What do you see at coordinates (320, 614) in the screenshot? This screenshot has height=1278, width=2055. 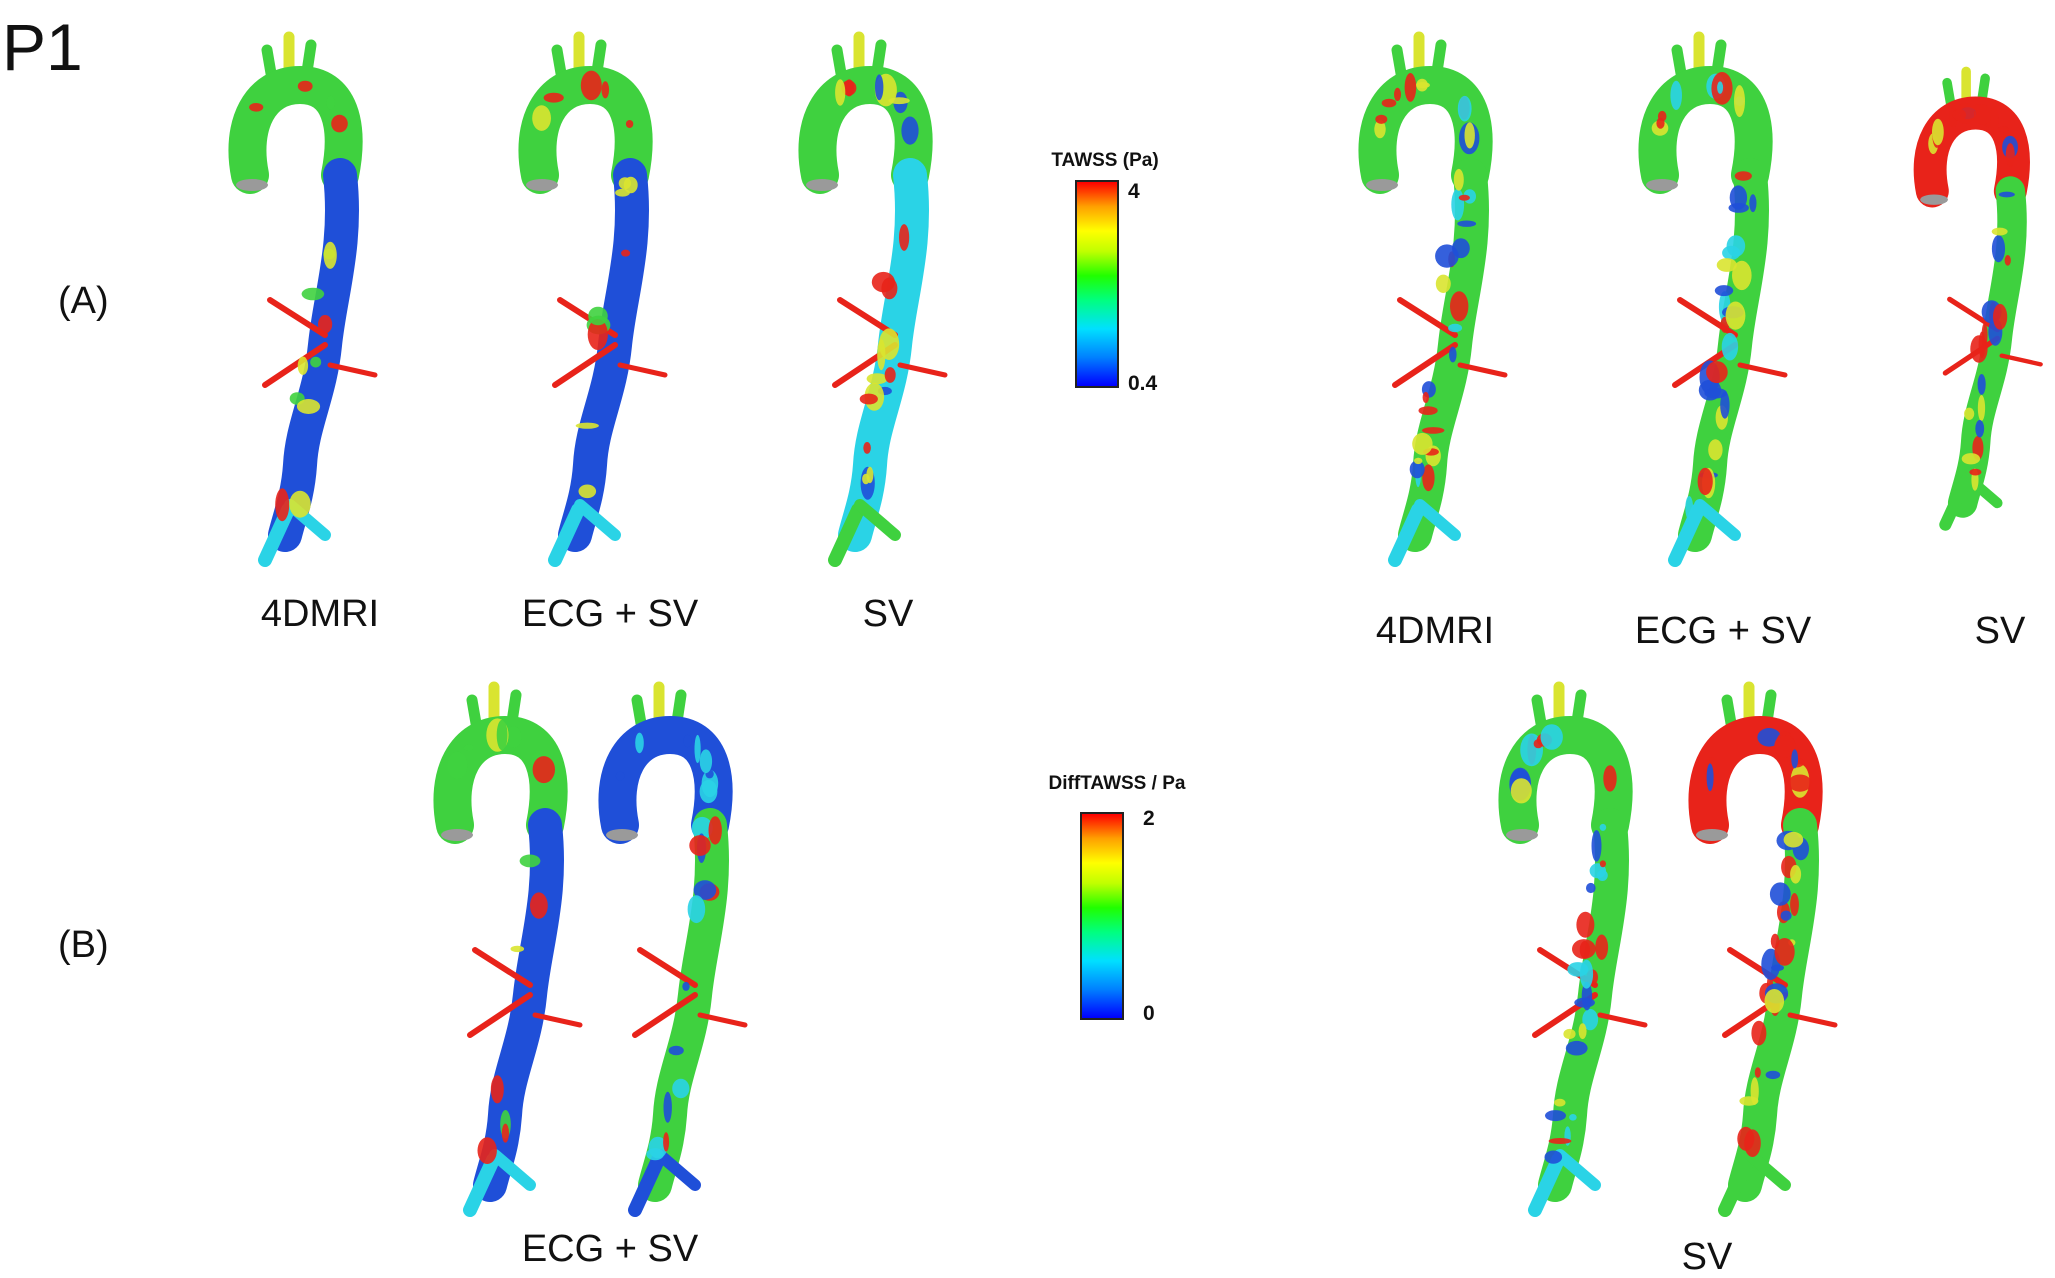 I see `caption-a-left-4dmri: 4DMRI` at bounding box center [320, 614].